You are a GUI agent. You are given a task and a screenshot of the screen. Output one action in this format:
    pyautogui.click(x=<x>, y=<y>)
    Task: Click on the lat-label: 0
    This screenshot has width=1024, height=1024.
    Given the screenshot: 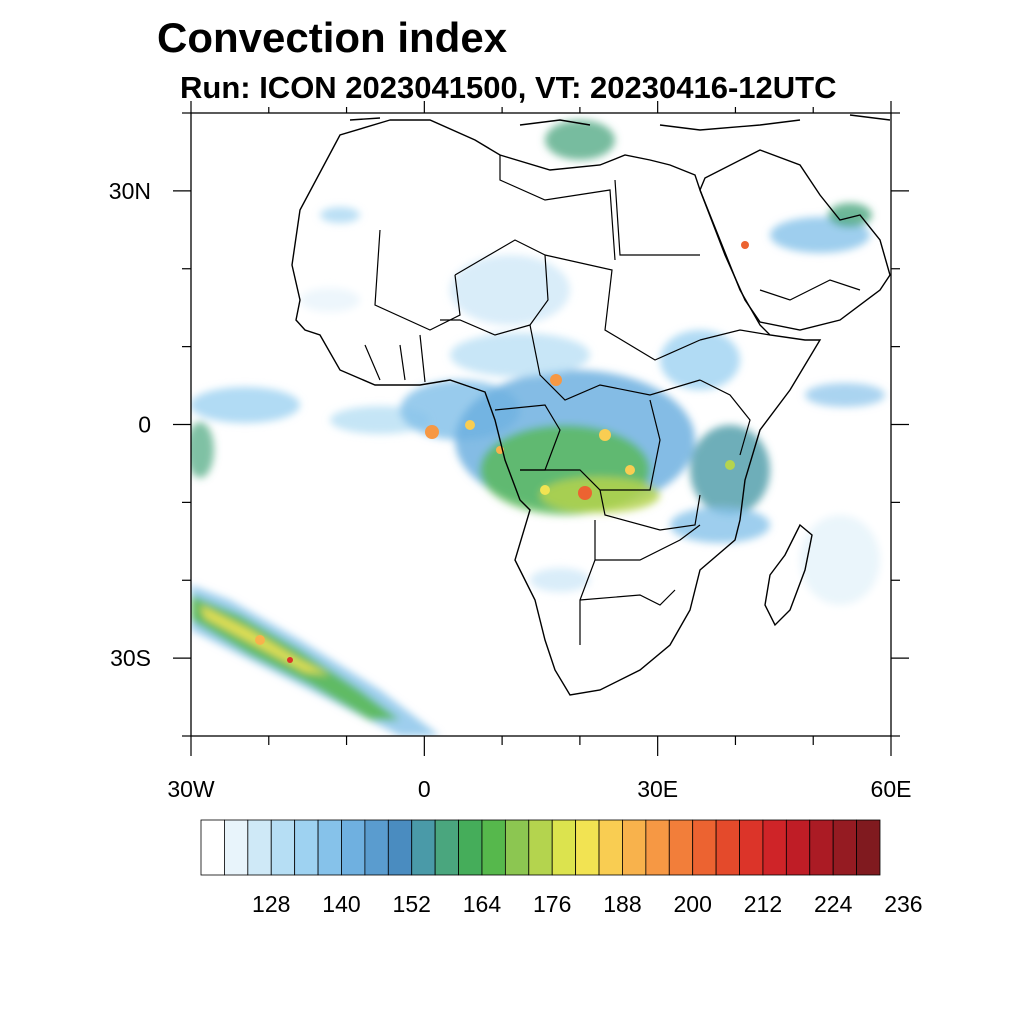 What is the action you would take?
    pyautogui.click(x=144, y=425)
    